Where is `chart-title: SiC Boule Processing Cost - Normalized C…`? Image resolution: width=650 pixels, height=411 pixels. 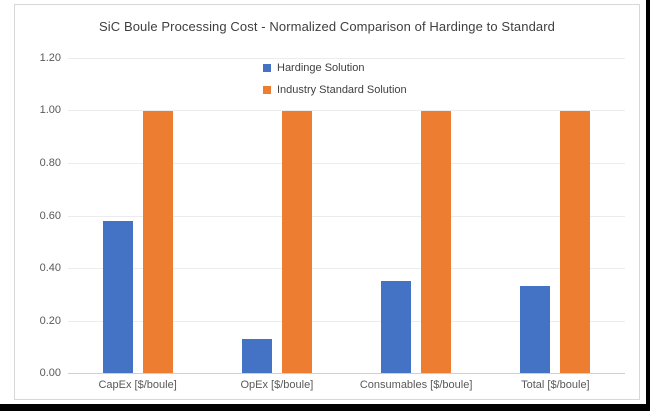
chart-title: SiC Boule Processing Cost - Normalized C… is located at coordinates (326, 26).